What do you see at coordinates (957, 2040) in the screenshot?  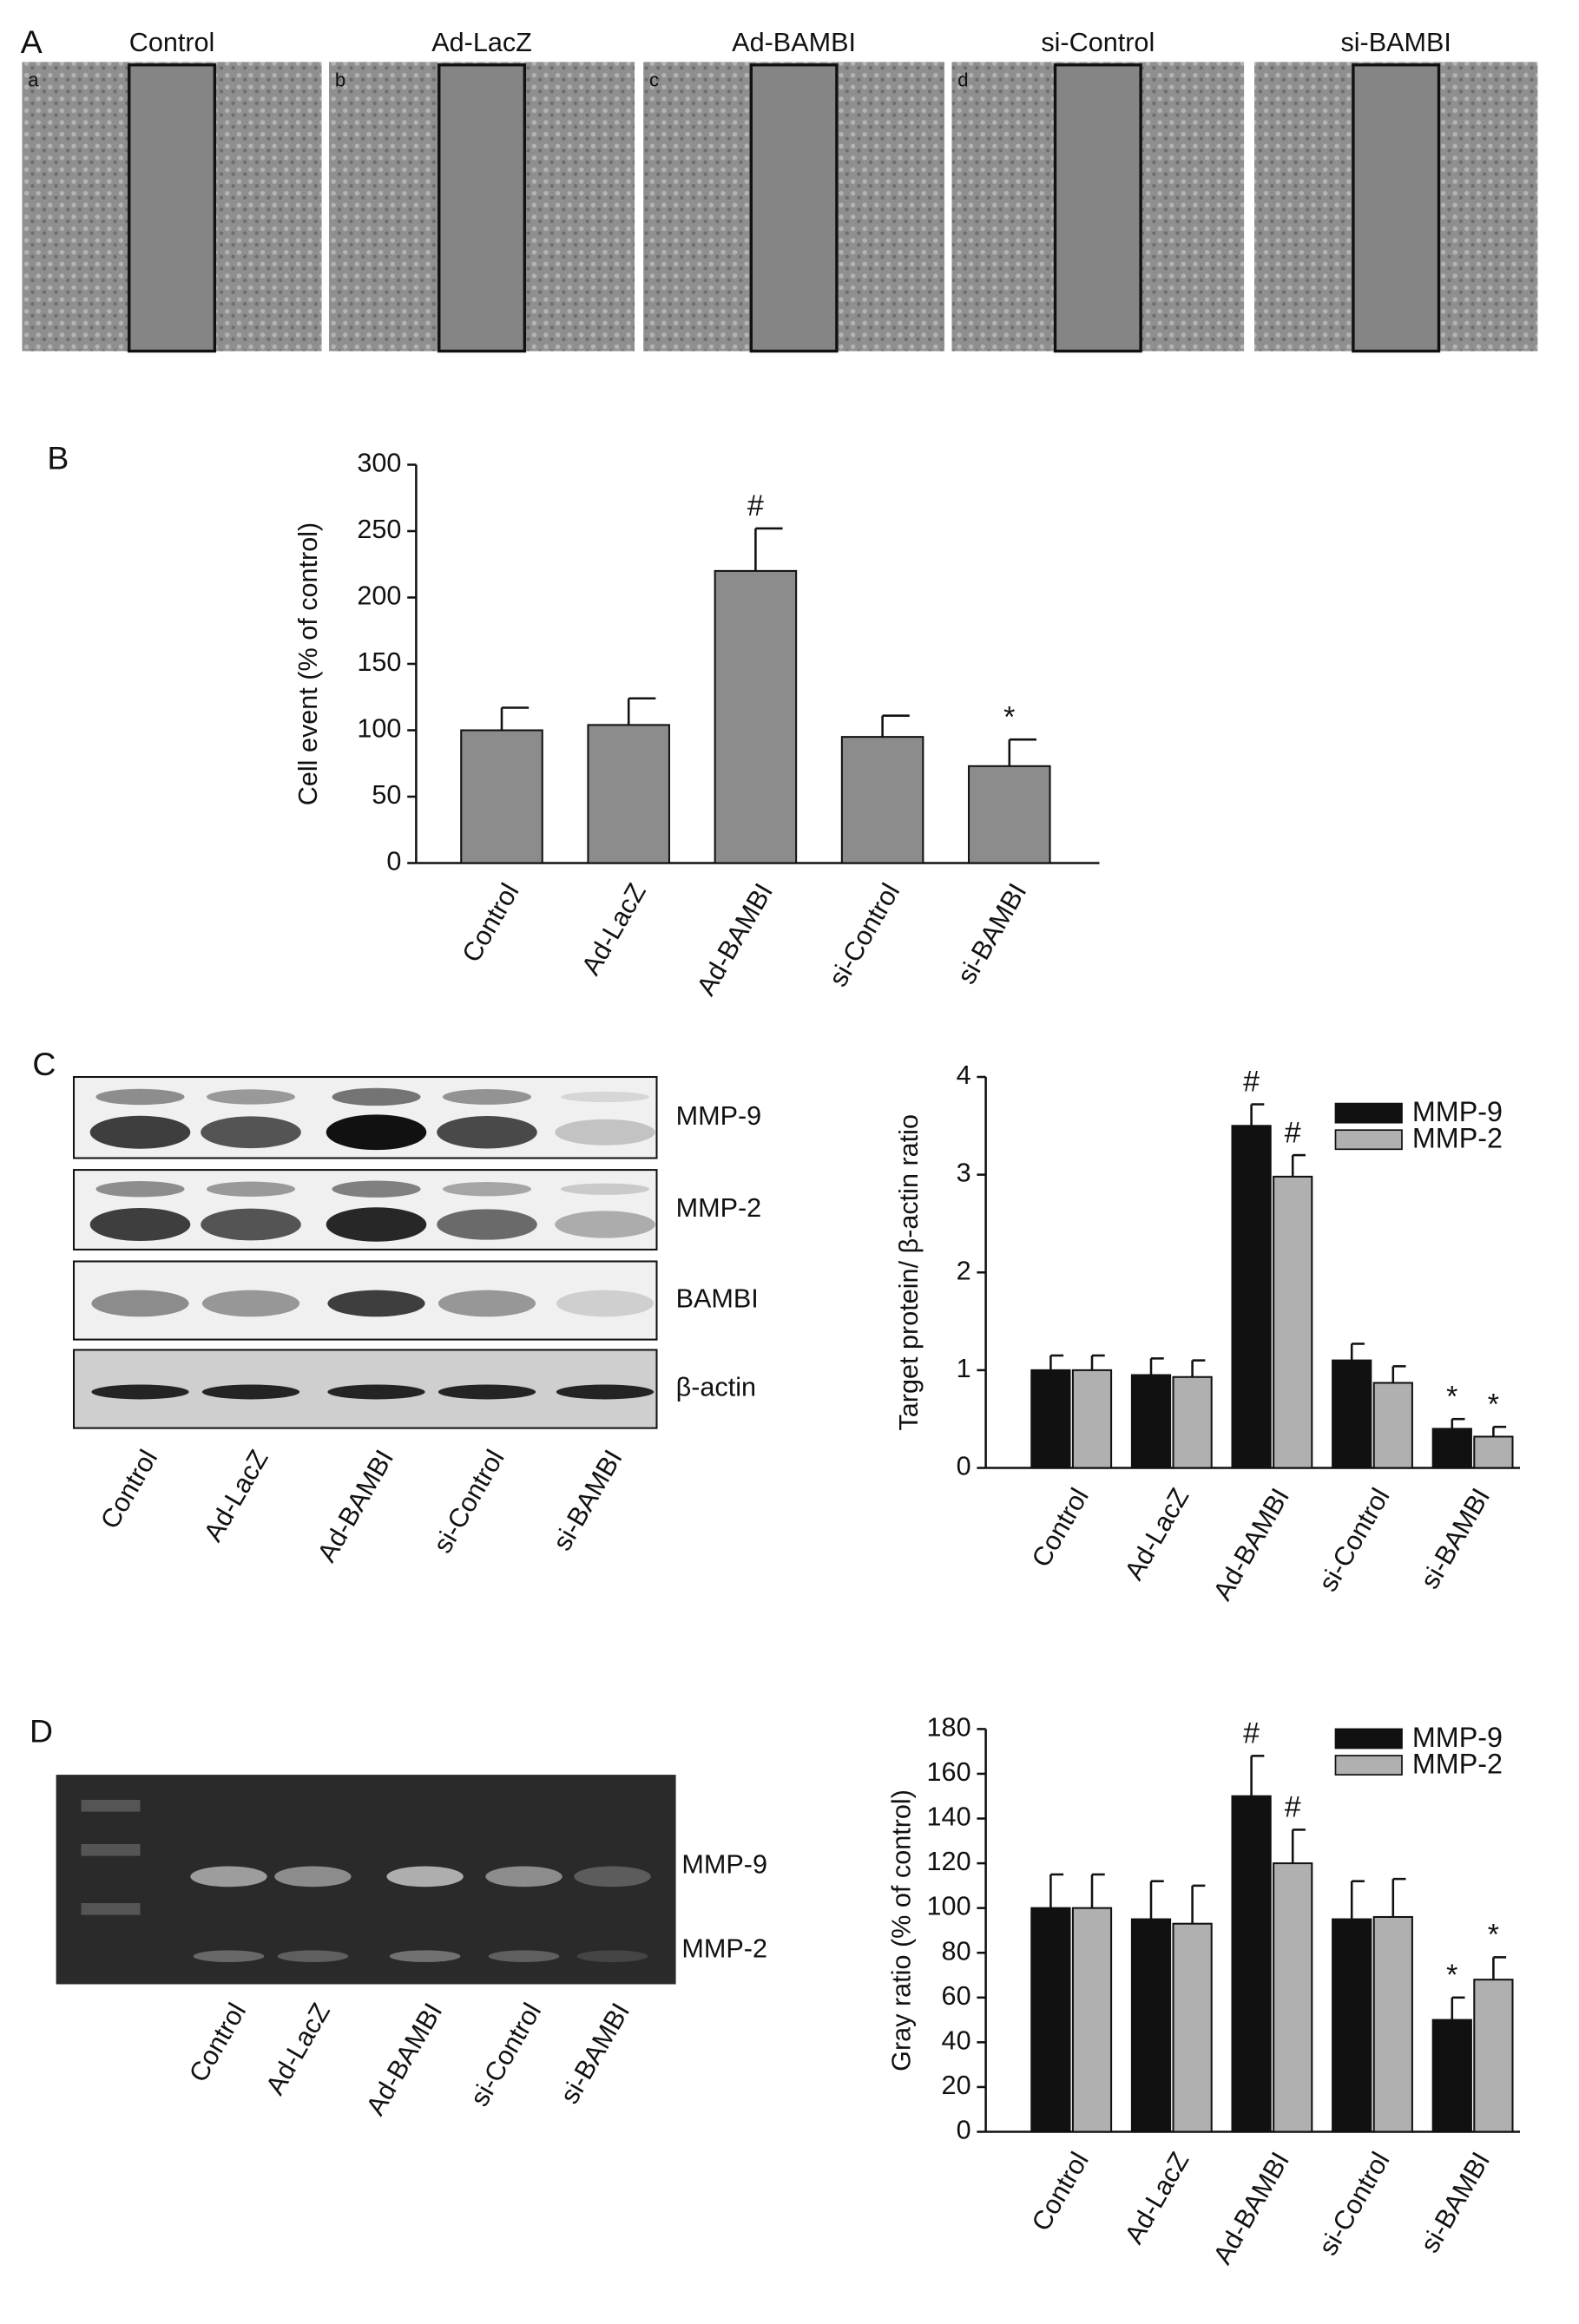 I see `y-tick-label: 40` at bounding box center [957, 2040].